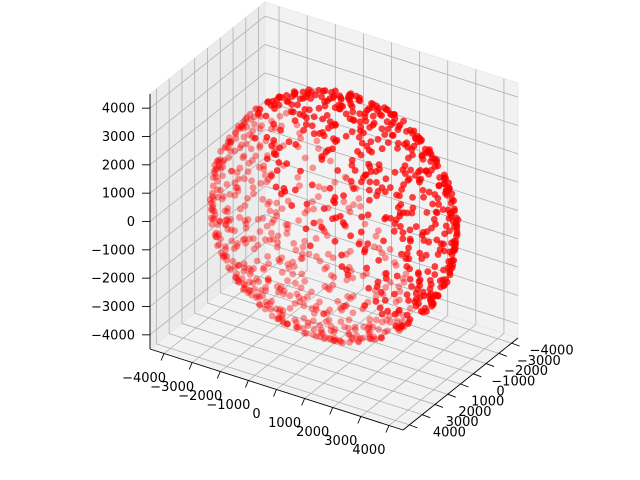  What do you see at coordinates (200, 396) in the screenshot?
I see `x-tick-label: −2000` at bounding box center [200, 396].